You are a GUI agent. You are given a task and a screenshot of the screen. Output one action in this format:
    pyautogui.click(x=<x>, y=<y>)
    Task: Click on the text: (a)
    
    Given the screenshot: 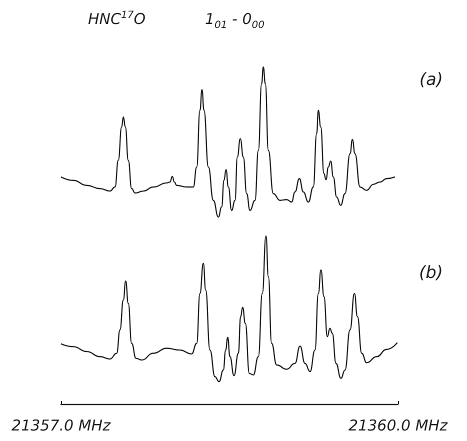 What is the action you would take?
    pyautogui.click(x=431, y=80)
    